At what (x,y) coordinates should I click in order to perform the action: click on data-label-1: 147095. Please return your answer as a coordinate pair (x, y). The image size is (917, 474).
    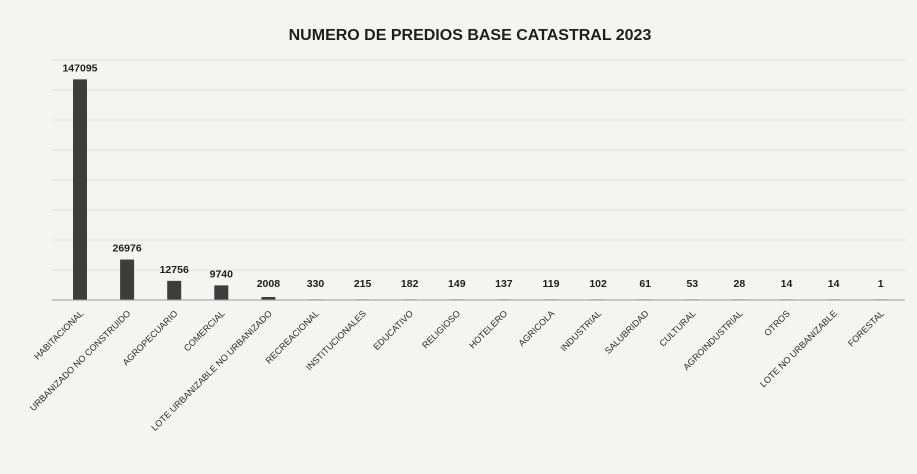
    Looking at the image, I should click on (79, 68).